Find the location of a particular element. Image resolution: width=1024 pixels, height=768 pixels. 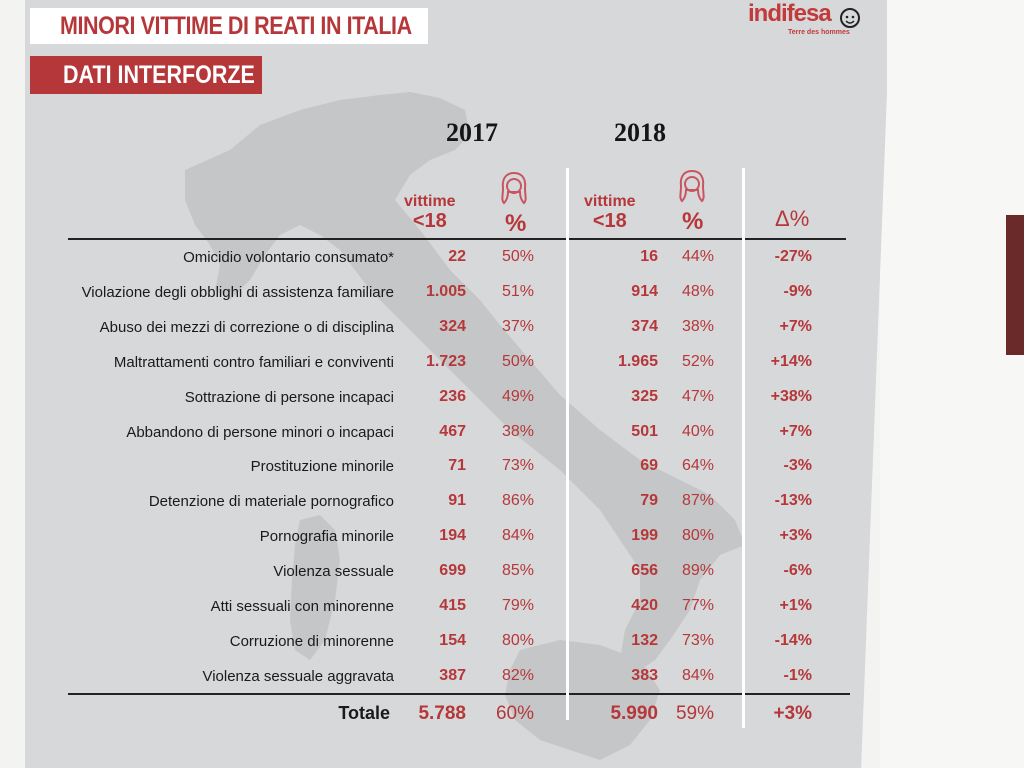

header-victims-2018: vittime <18 is located at coordinates (610, 213).